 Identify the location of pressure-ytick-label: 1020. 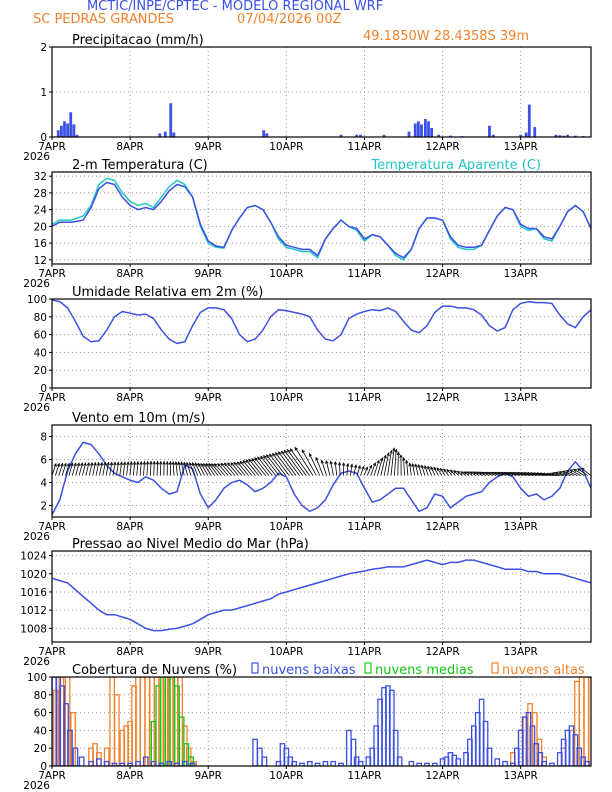
(33, 575).